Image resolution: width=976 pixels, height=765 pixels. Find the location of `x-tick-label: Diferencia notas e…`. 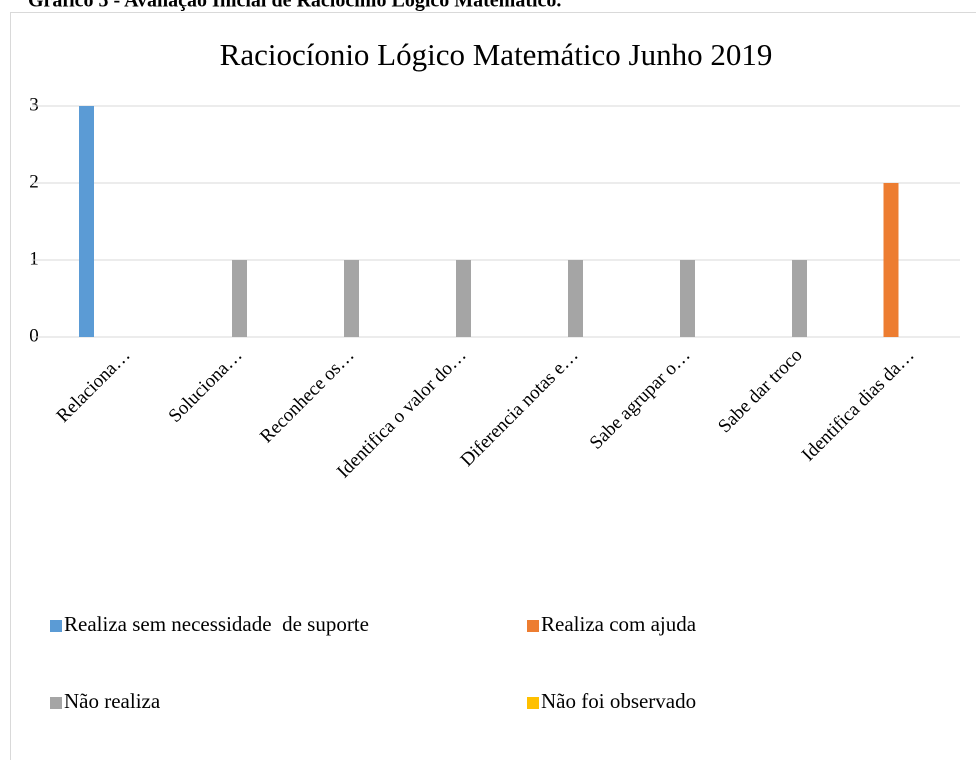

x-tick-label: Diferencia notas e… is located at coordinates (520, 408).